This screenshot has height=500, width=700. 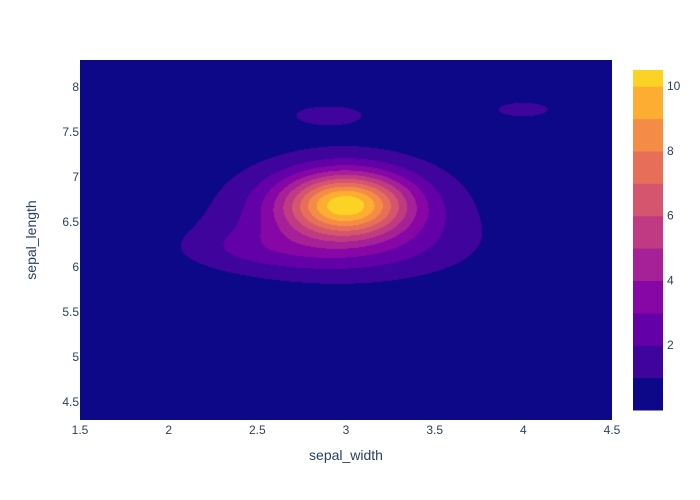 What do you see at coordinates (70, 222) in the screenshot?
I see `y-tick-label: 6.5` at bounding box center [70, 222].